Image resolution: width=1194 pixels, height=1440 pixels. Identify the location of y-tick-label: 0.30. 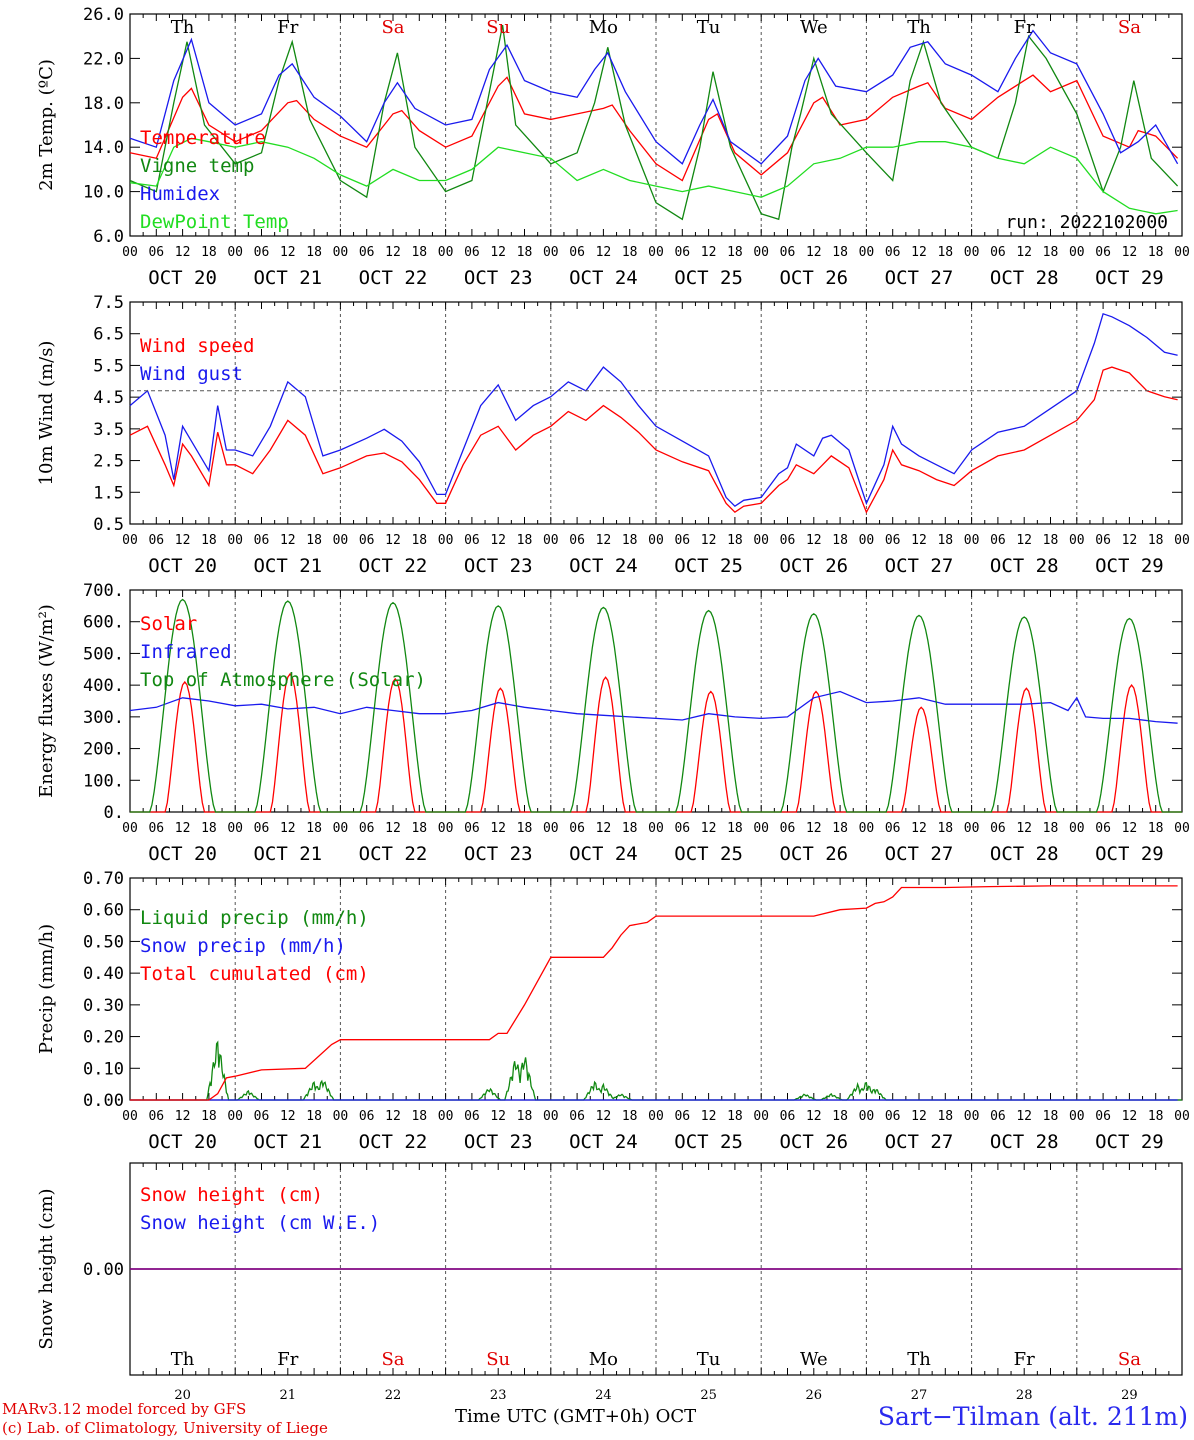
(103, 1006).